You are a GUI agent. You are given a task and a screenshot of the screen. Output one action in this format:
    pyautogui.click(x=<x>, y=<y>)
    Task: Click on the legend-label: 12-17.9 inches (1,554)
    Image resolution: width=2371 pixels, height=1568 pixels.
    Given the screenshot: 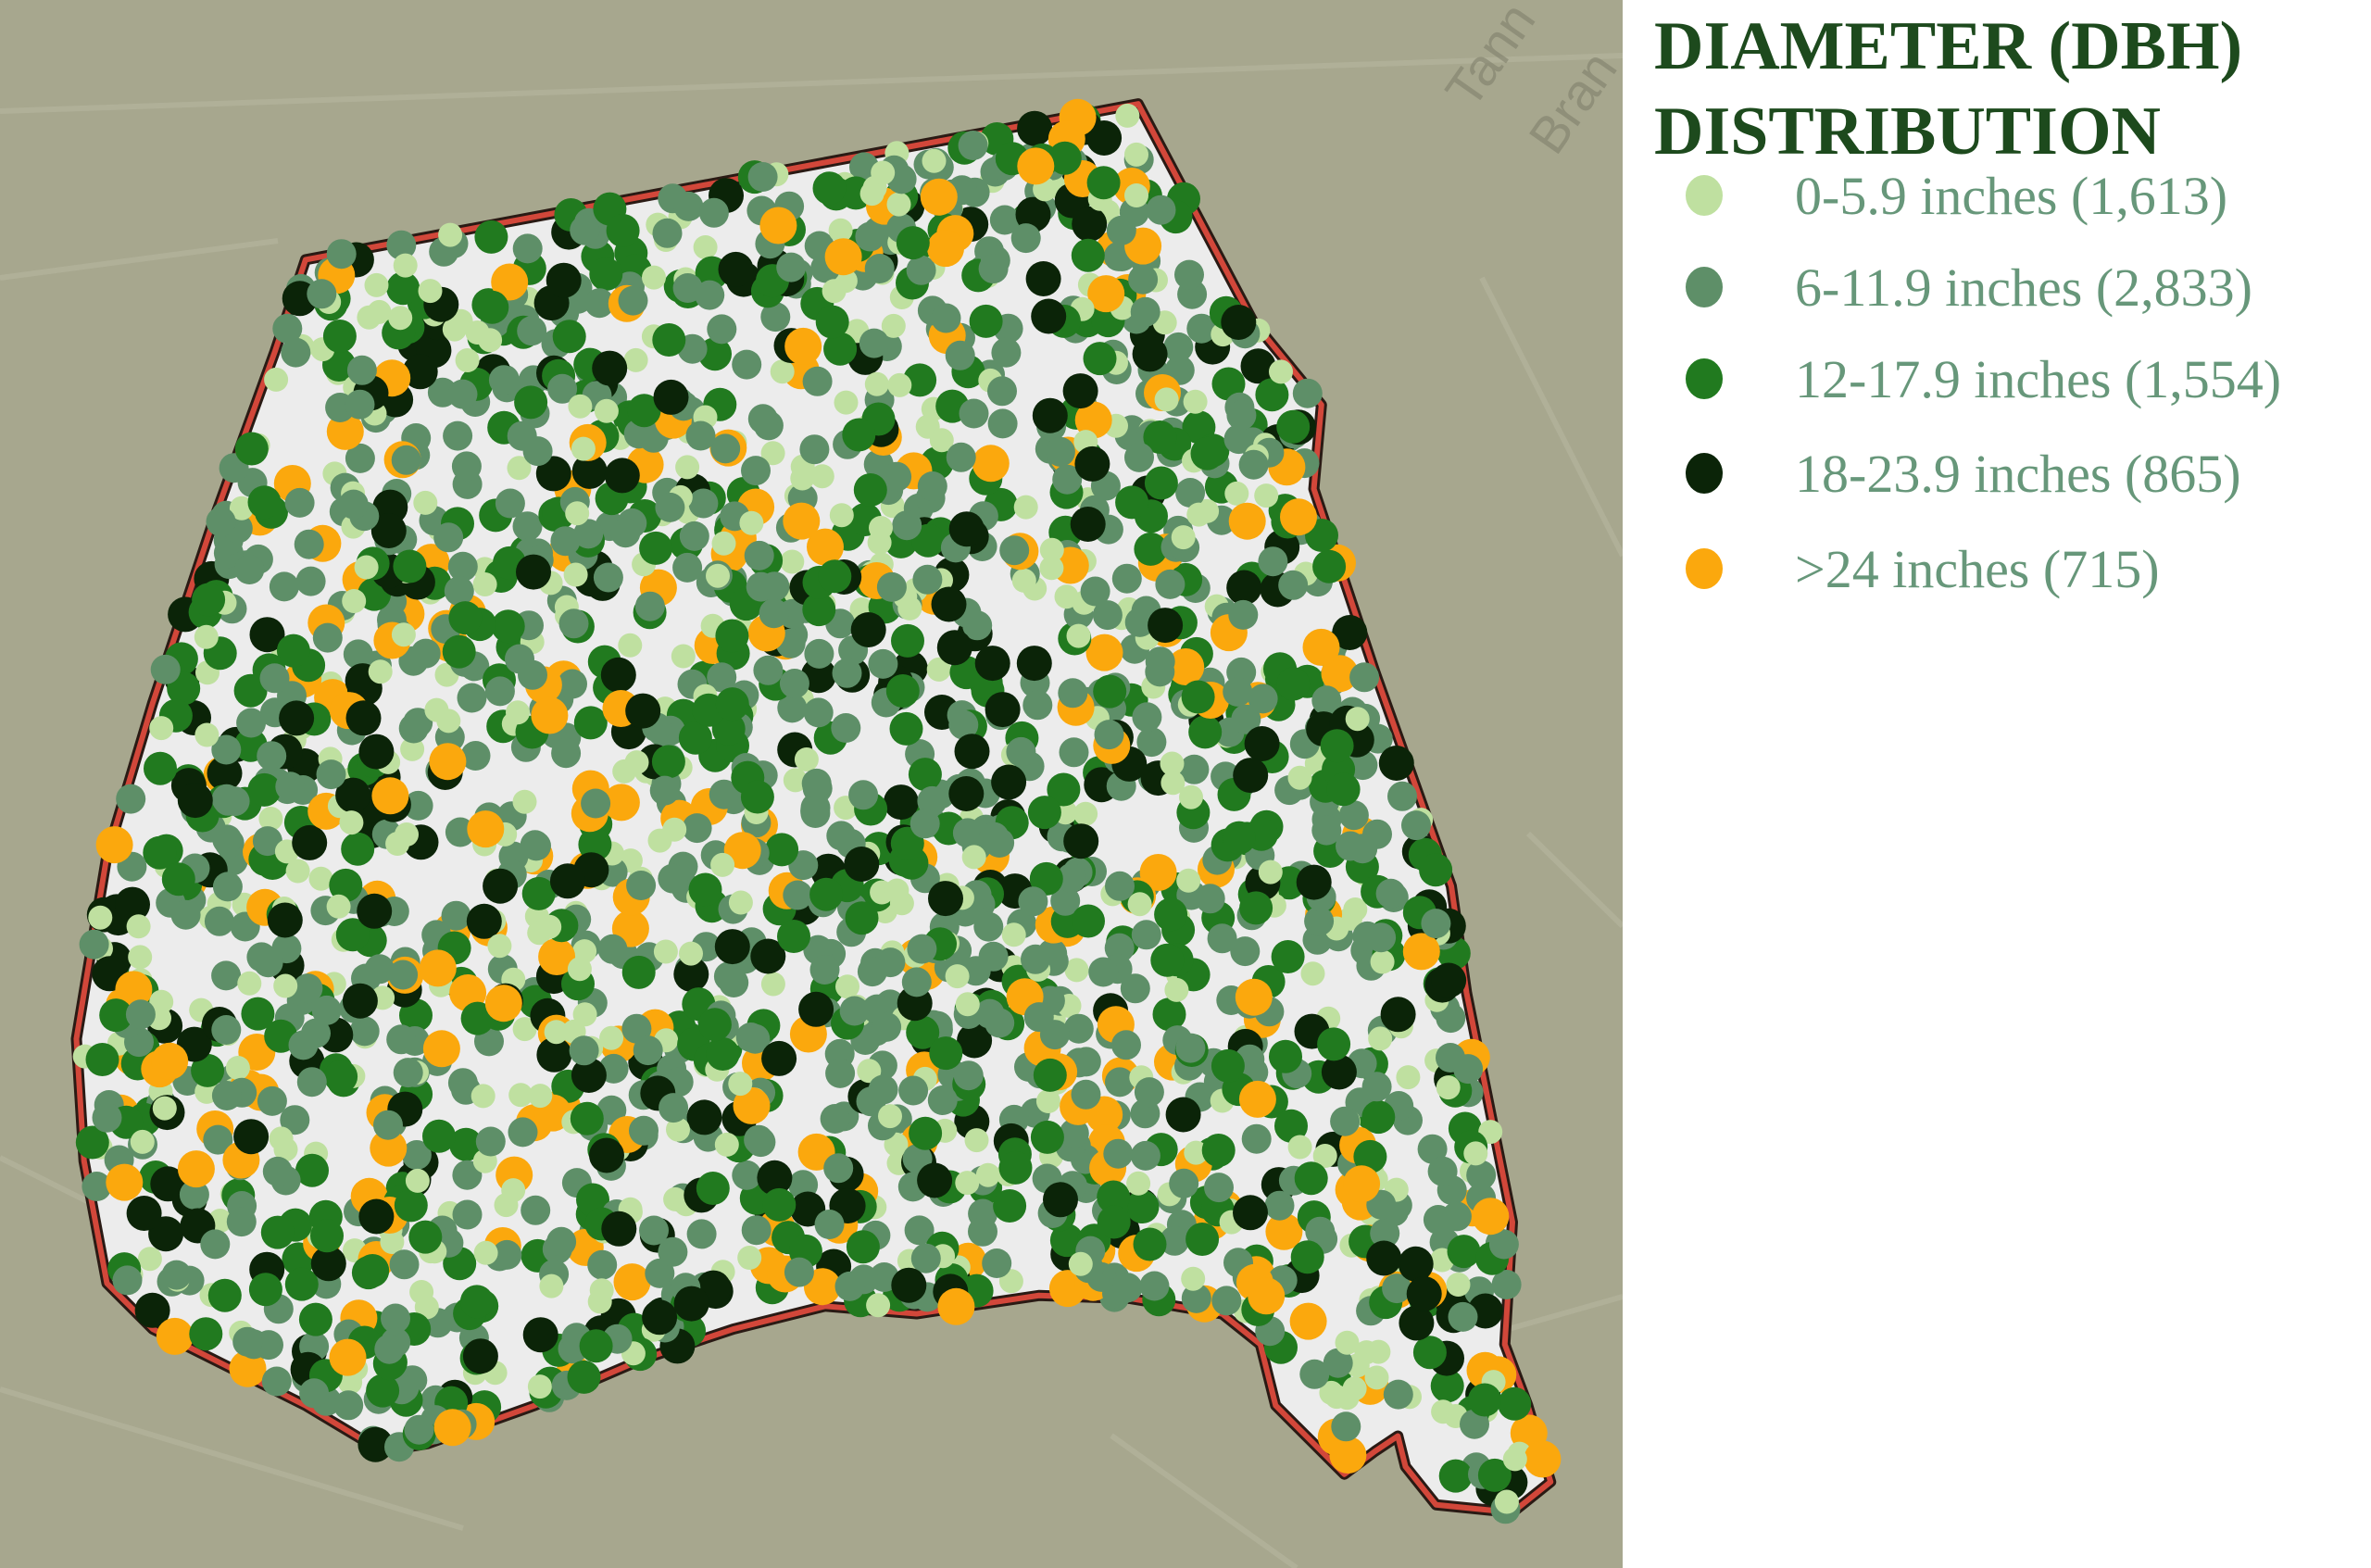 What is the action you would take?
    pyautogui.click(x=2038, y=378)
    